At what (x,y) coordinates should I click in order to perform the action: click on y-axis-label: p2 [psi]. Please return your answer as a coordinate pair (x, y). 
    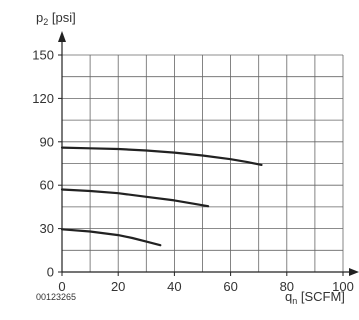
    Looking at the image, I should click on (56, 18).